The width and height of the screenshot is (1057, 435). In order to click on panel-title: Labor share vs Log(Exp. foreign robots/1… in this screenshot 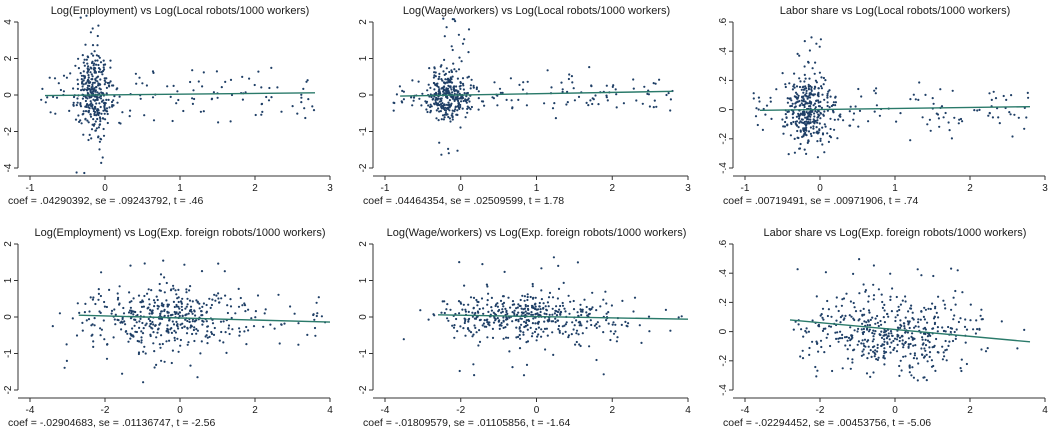, I will do `click(895, 233)`.